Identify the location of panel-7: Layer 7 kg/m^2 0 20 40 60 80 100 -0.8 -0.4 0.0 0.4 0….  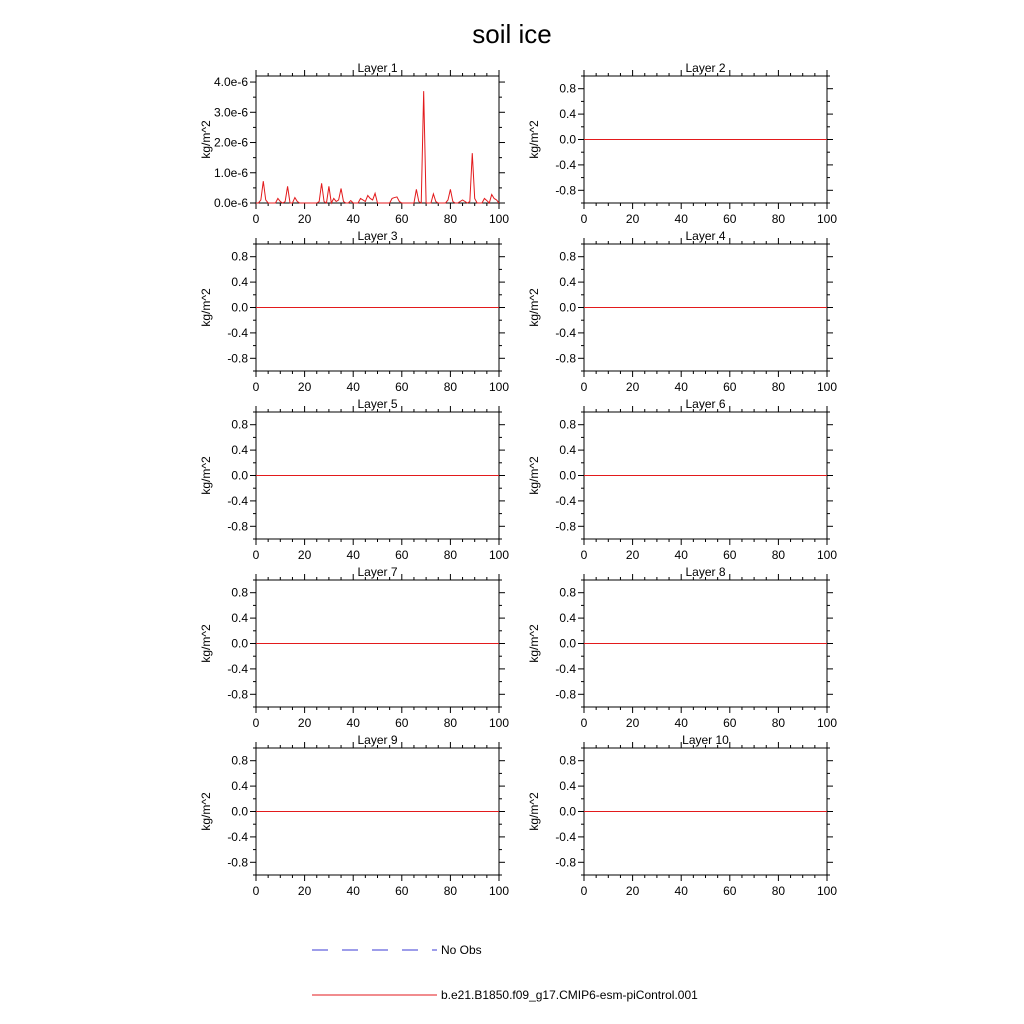
(354, 647).